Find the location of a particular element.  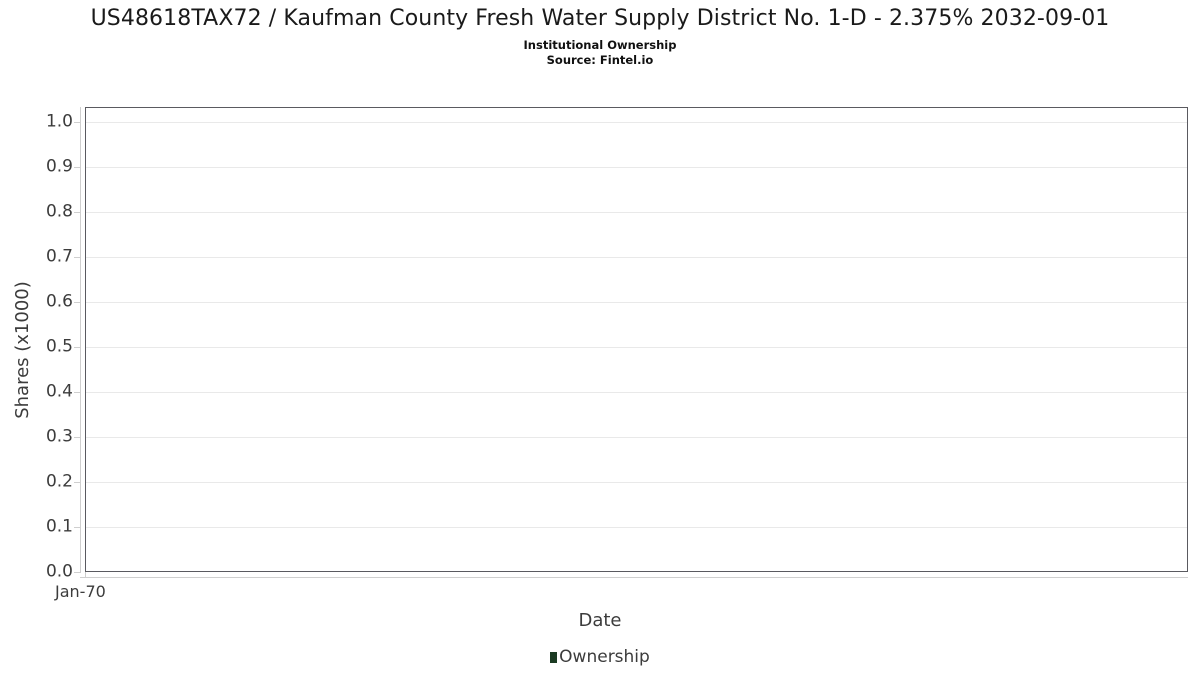

x-tick-mark is located at coordinates (85, 575).